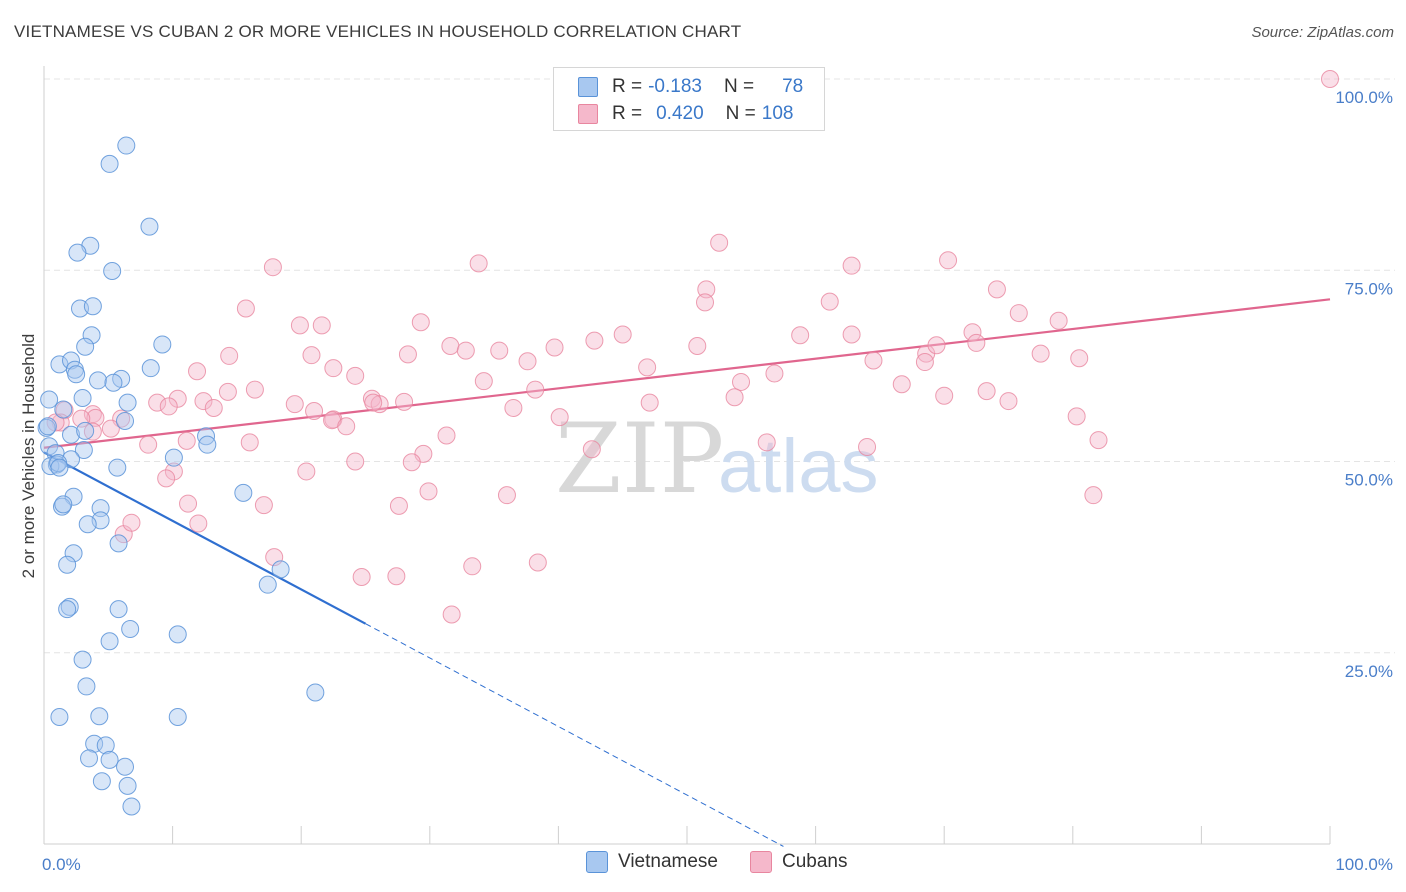 The height and width of the screenshot is (892, 1406). What do you see at coordinates (61, 864) in the screenshot?
I see `x-tick-label: 0.0%` at bounding box center [61, 864].